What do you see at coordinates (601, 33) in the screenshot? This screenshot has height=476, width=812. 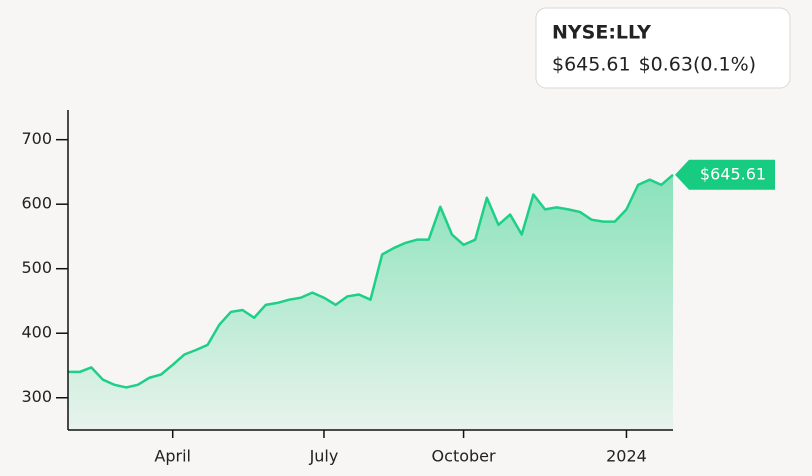 I see `ticker: NYSE:LLY` at bounding box center [601, 33].